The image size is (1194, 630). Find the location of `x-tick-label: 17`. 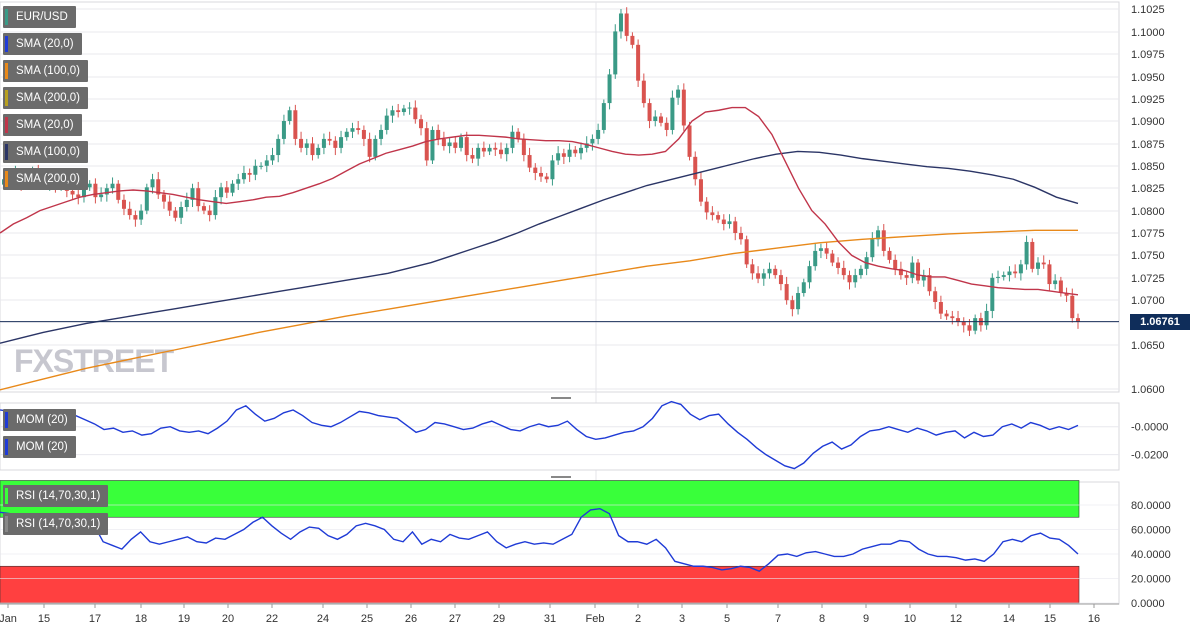

x-tick-label: 17 is located at coordinates (95, 619).